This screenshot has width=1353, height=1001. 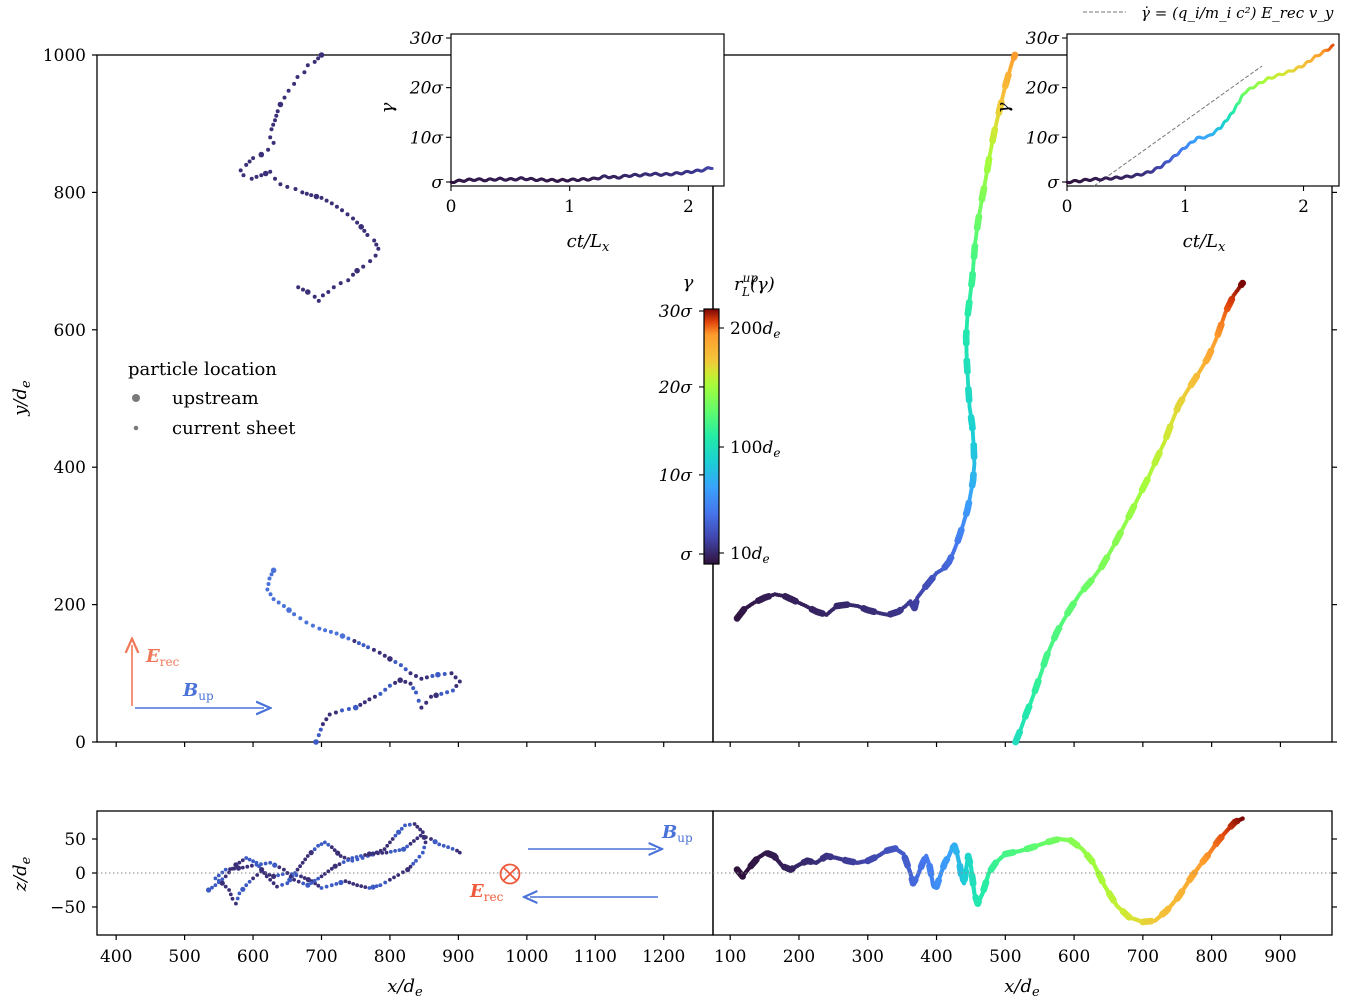 I want to click on legend: particle location upstream current sheet, so click(x=212, y=399).